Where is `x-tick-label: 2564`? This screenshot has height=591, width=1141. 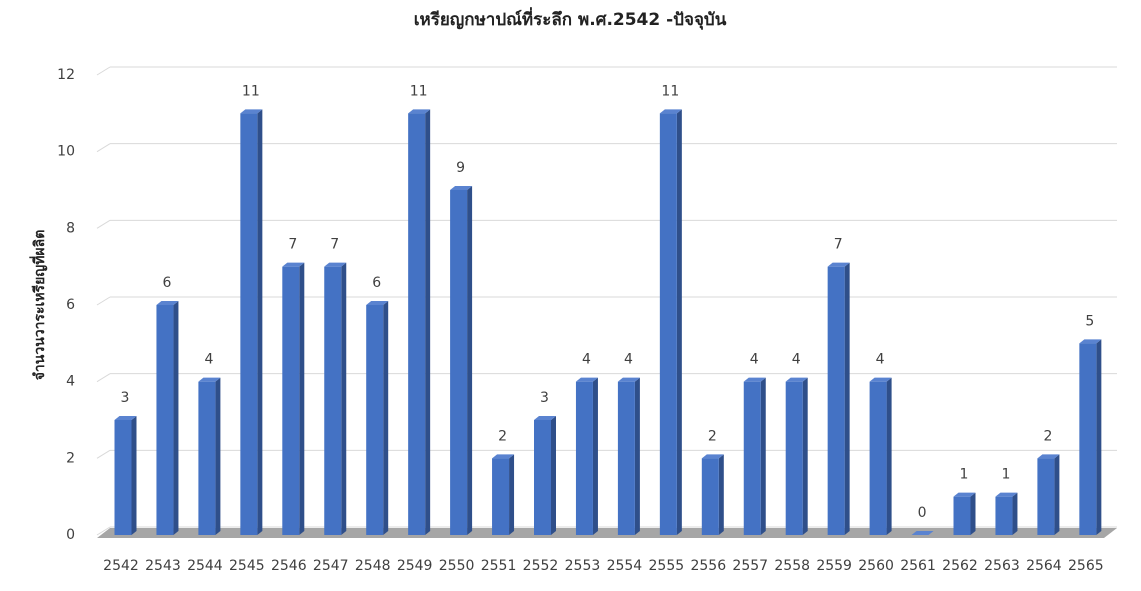 x-tick-label: 2564 is located at coordinates (1044, 566).